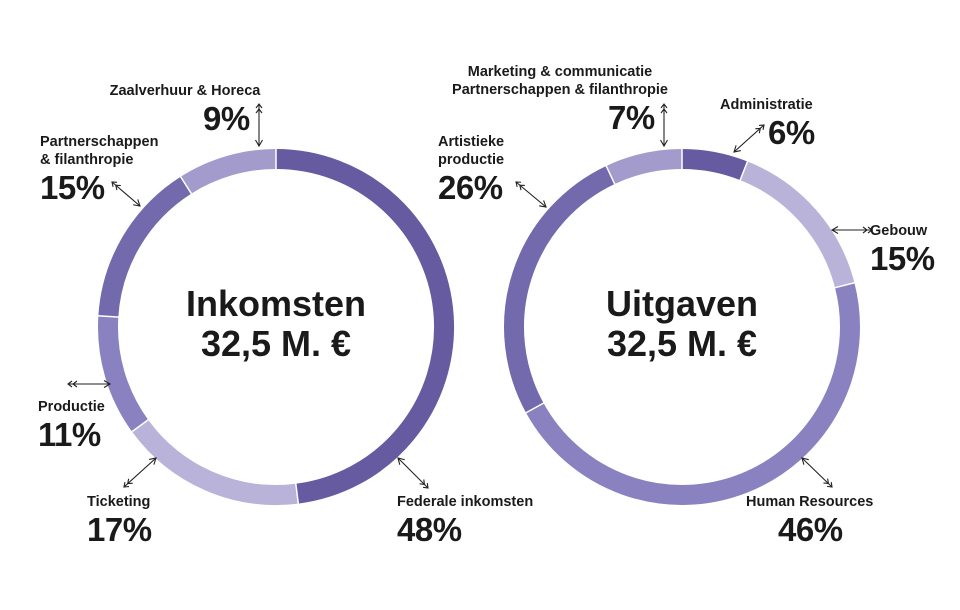 This screenshot has width=960, height=610. Describe the element at coordinates (424, 484) in the screenshot. I see `leader-federale-fletching` at that location.